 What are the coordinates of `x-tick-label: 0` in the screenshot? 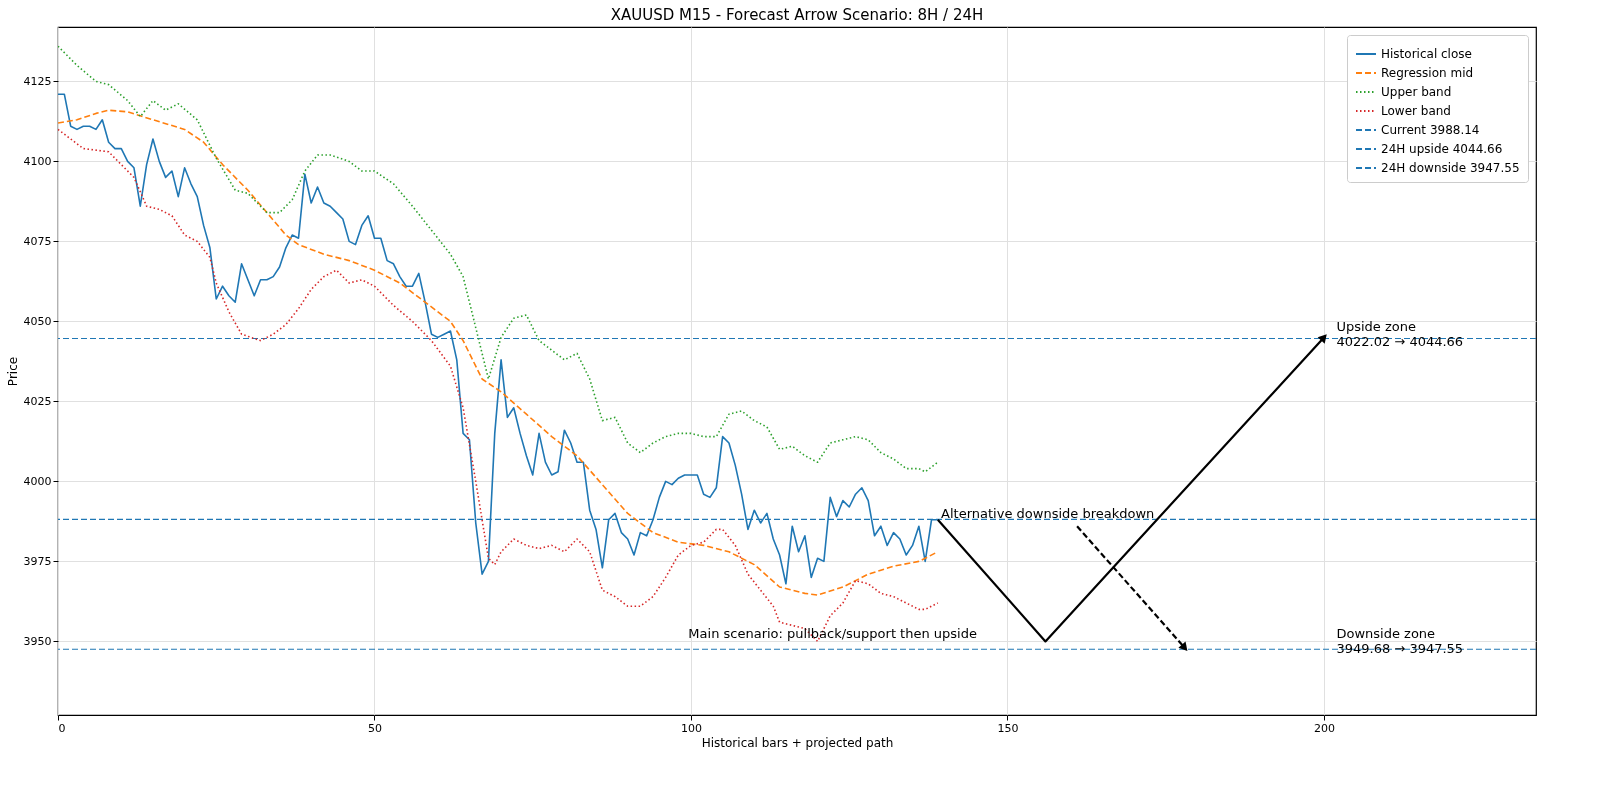 It's located at (62, 728).